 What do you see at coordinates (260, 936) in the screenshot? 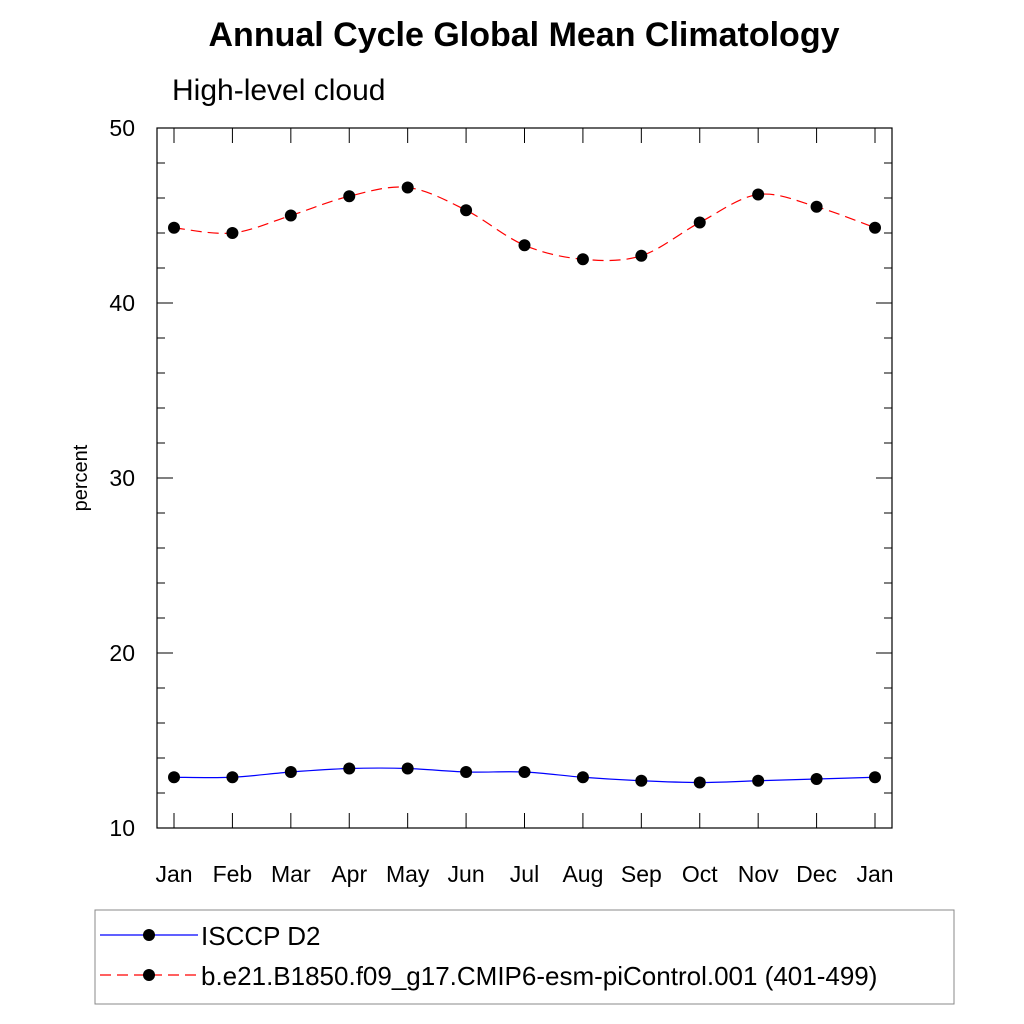
I see `legend-label: ISCCP D2` at bounding box center [260, 936].